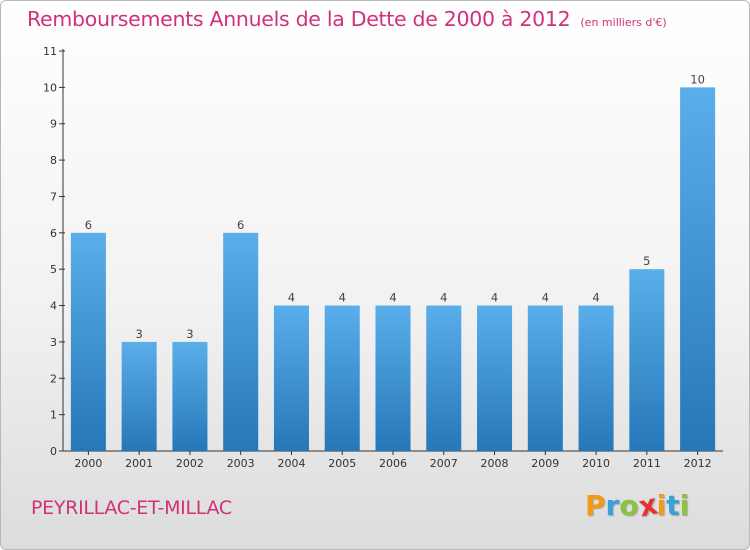 The height and width of the screenshot is (550, 750). What do you see at coordinates (53, 233) in the screenshot?
I see `y-tick-label: 6` at bounding box center [53, 233].